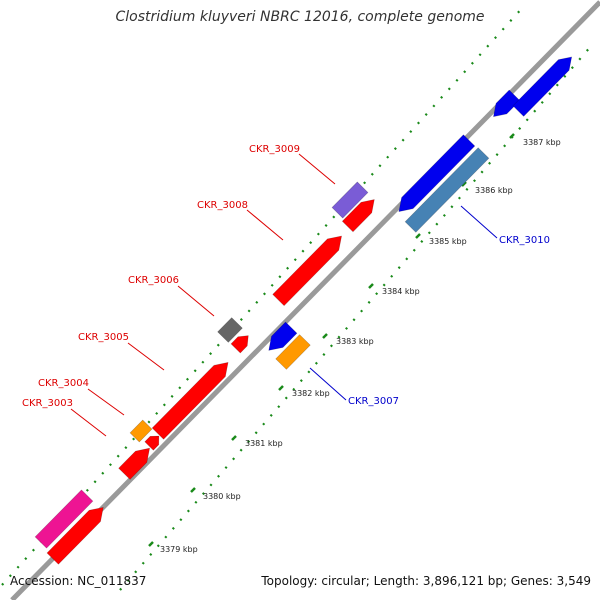  What do you see at coordinates (283, 336) in the screenshot?
I see `gene-feature-blue` at bounding box center [283, 336].